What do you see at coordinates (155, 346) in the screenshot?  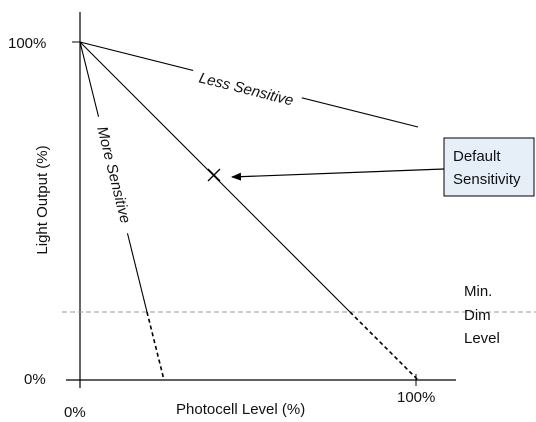 I see `more-sensitive-line-dashed` at bounding box center [155, 346].